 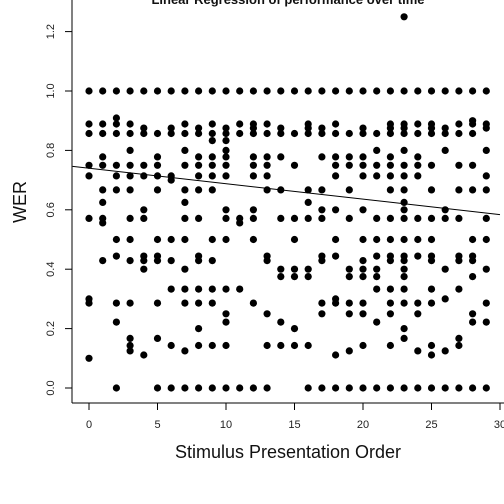 I want to click on x-tick-label: 15, so click(x=294, y=425).